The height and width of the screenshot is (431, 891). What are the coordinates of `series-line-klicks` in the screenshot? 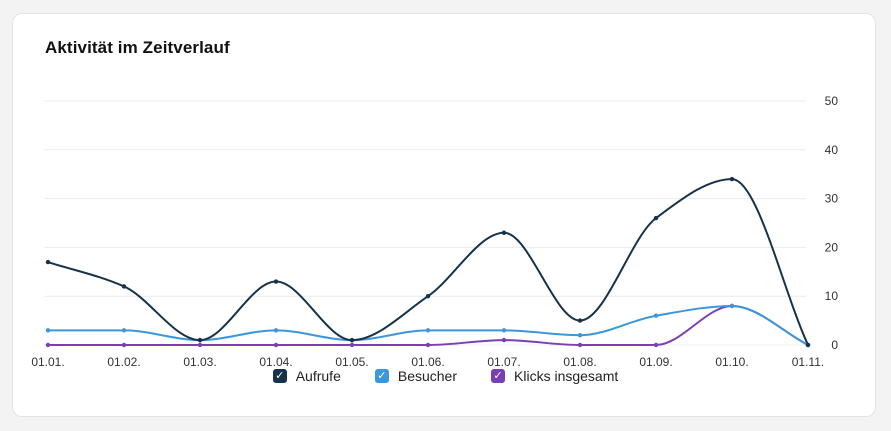 It's located at (428, 325).